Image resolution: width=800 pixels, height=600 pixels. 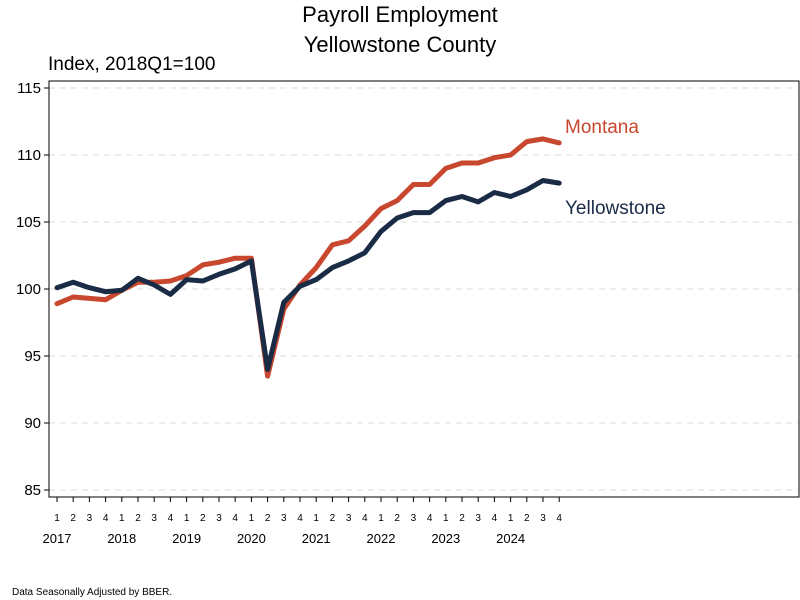 What do you see at coordinates (602, 127) in the screenshot?
I see `series-label-montana: Montana` at bounding box center [602, 127].